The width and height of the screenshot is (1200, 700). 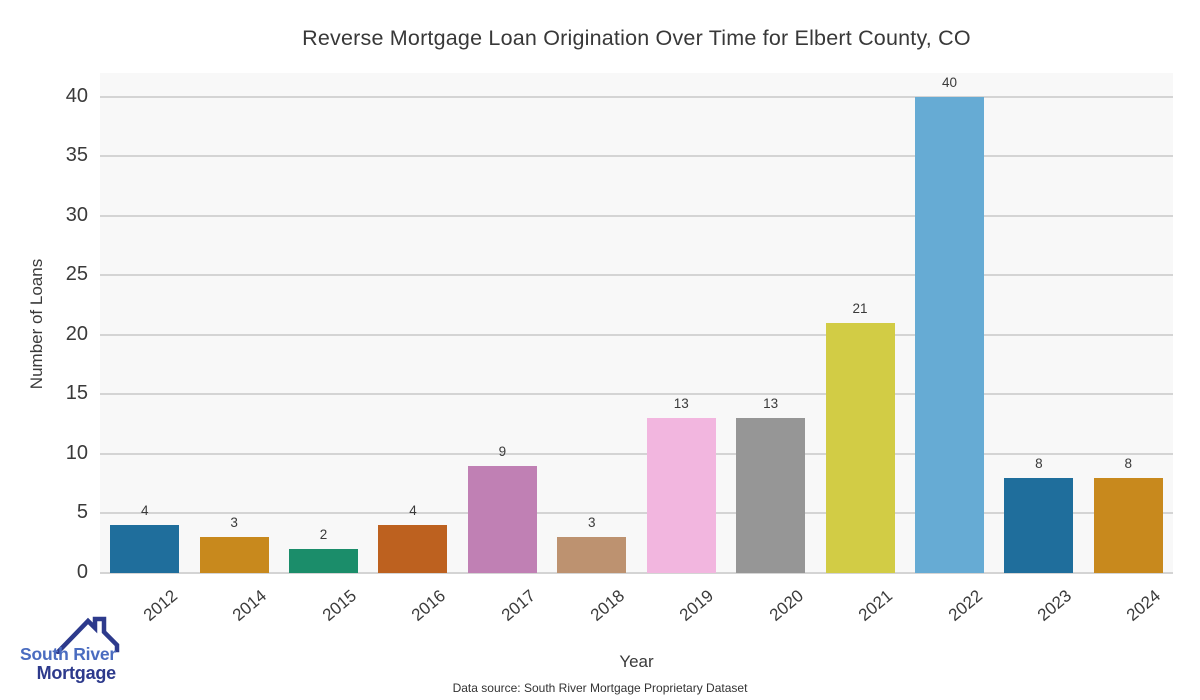 I want to click on bar-value-label-2019: 13, so click(x=681, y=404).